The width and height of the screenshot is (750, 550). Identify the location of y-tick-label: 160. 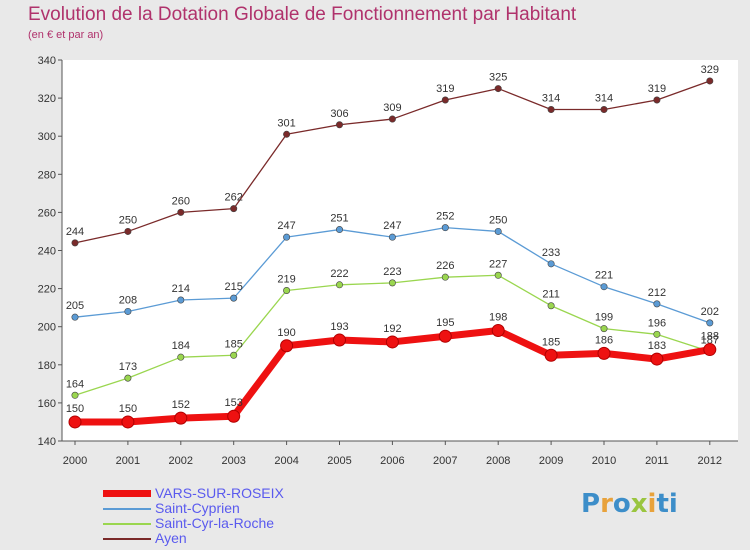
(47, 404).